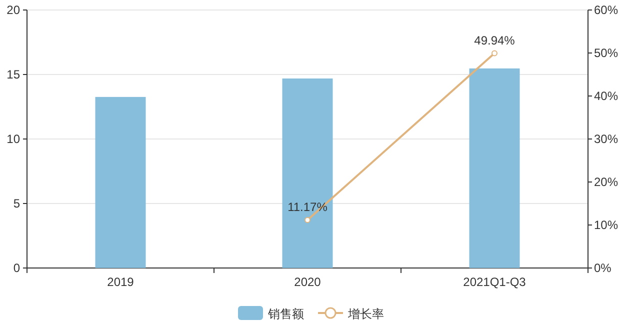 The image size is (623, 324). What do you see at coordinates (16, 268) in the screenshot?
I see `y-tick-label: 0` at bounding box center [16, 268].